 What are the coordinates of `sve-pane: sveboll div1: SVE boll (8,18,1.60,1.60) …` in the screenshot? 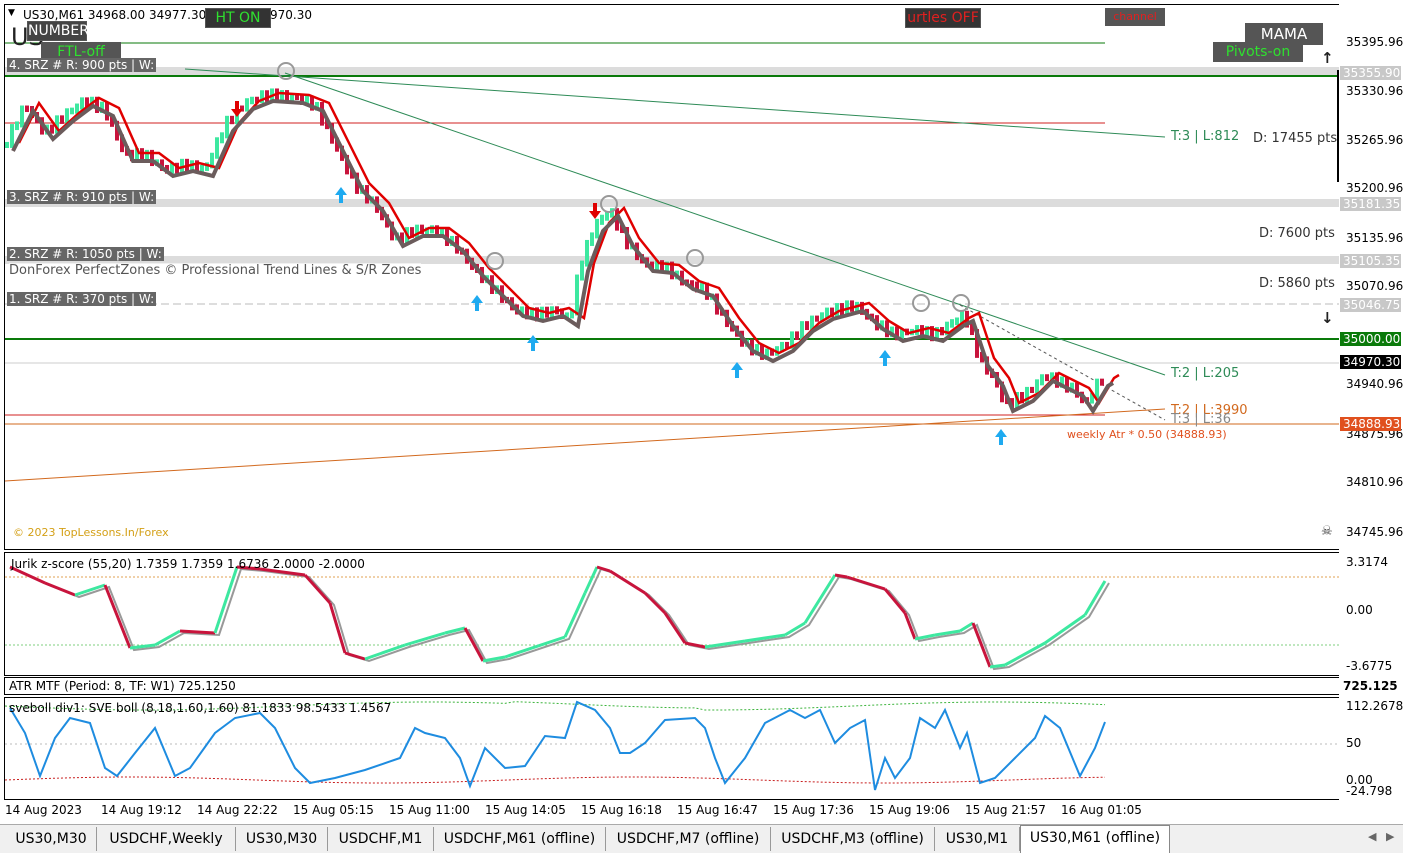 It's located at (672, 748).